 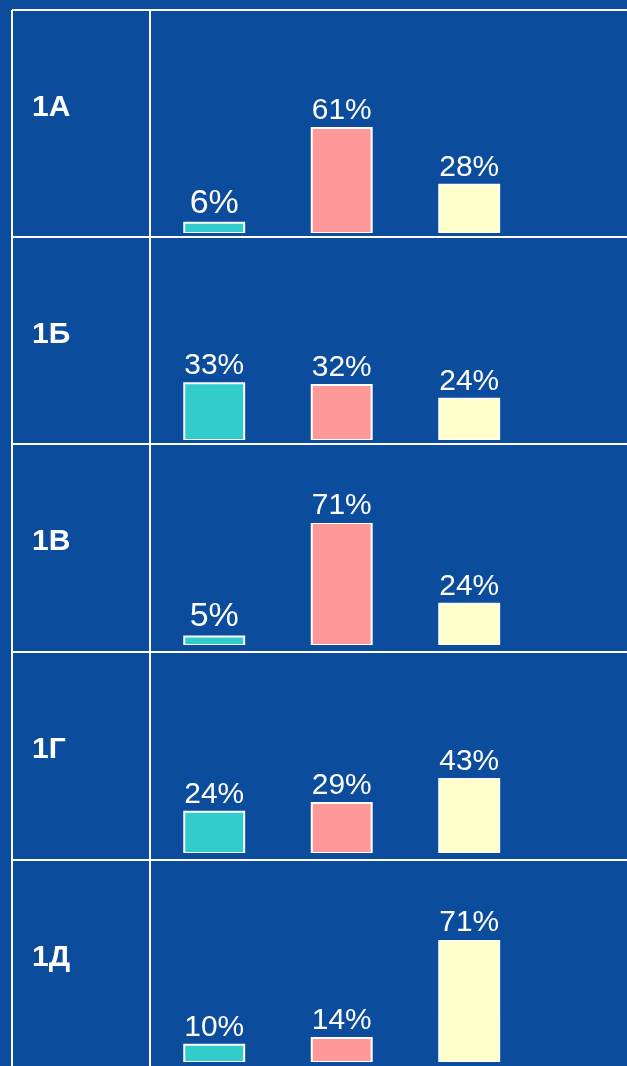 What do you see at coordinates (469, 759) in the screenshot?
I see `data-label: 43%` at bounding box center [469, 759].